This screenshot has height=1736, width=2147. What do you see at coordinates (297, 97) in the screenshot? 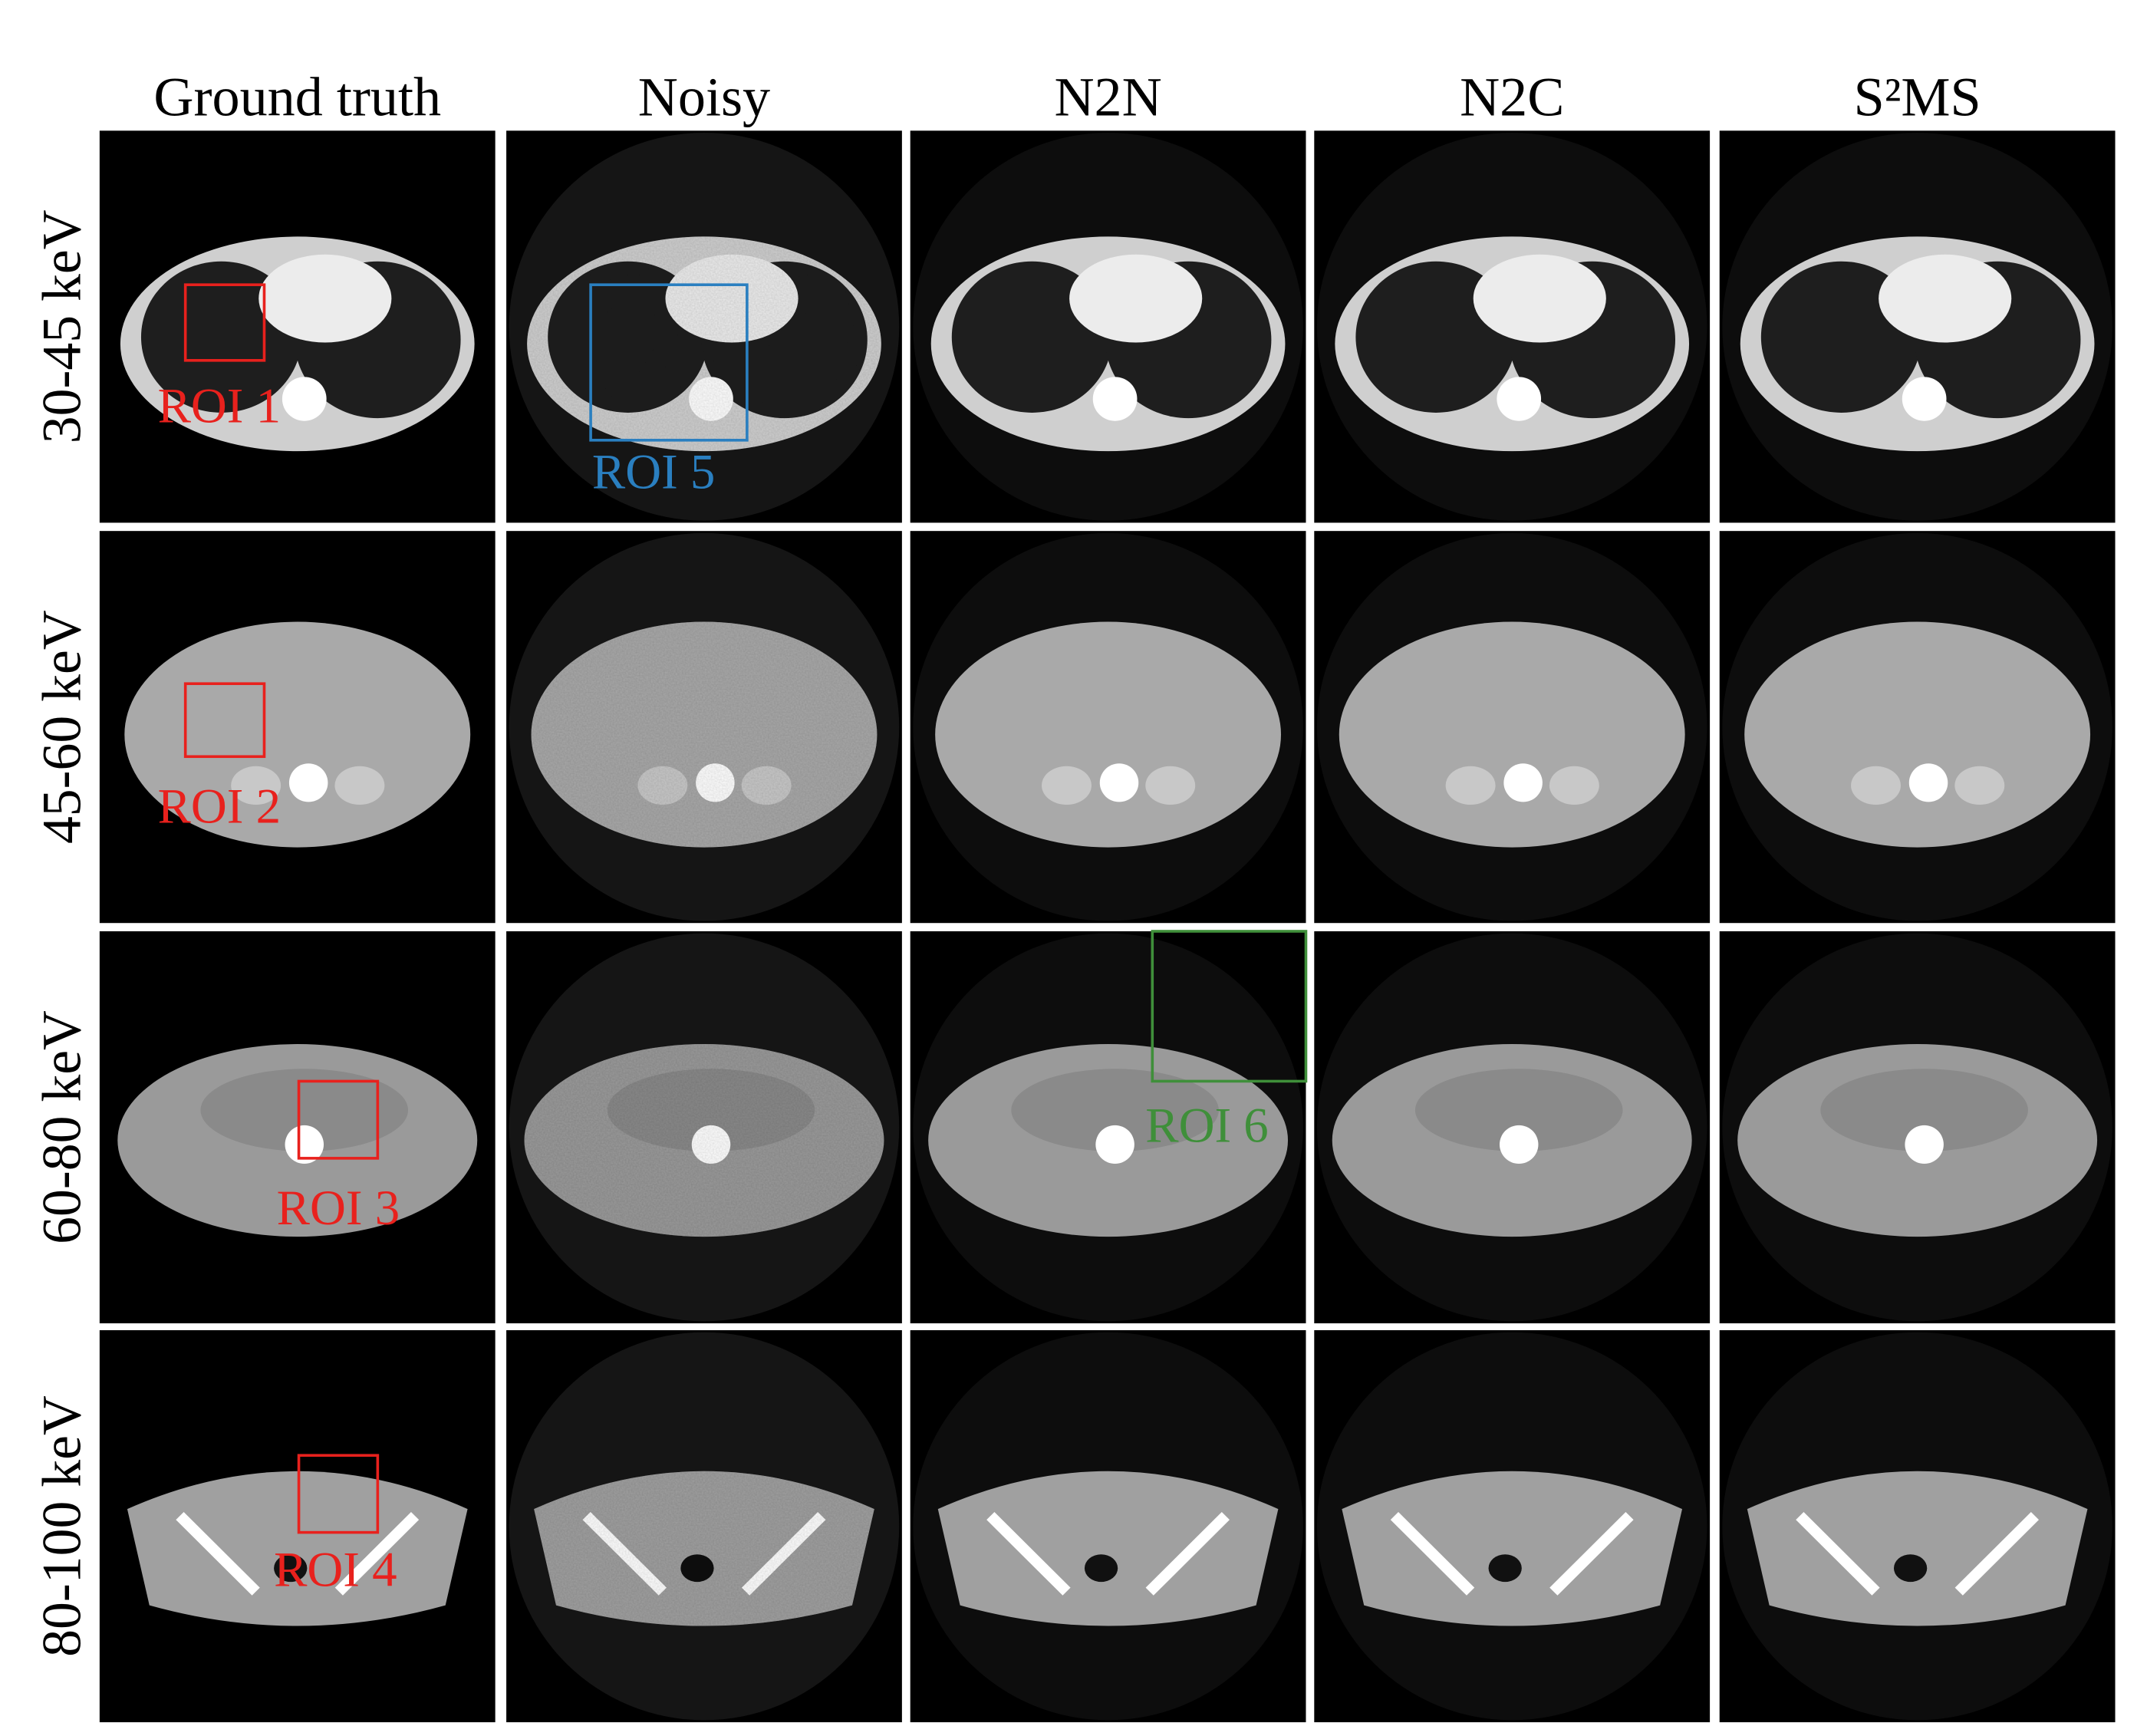
I see `column-header: Ground truth` at bounding box center [297, 97].